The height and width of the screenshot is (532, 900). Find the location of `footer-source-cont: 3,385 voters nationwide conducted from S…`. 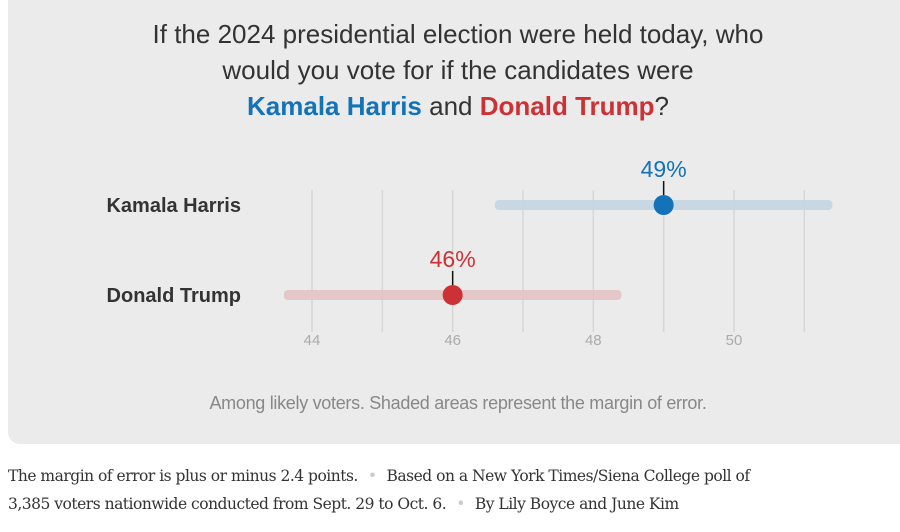

footer-source-cont: 3,385 voters nationwide conducted from S… is located at coordinates (227, 504).